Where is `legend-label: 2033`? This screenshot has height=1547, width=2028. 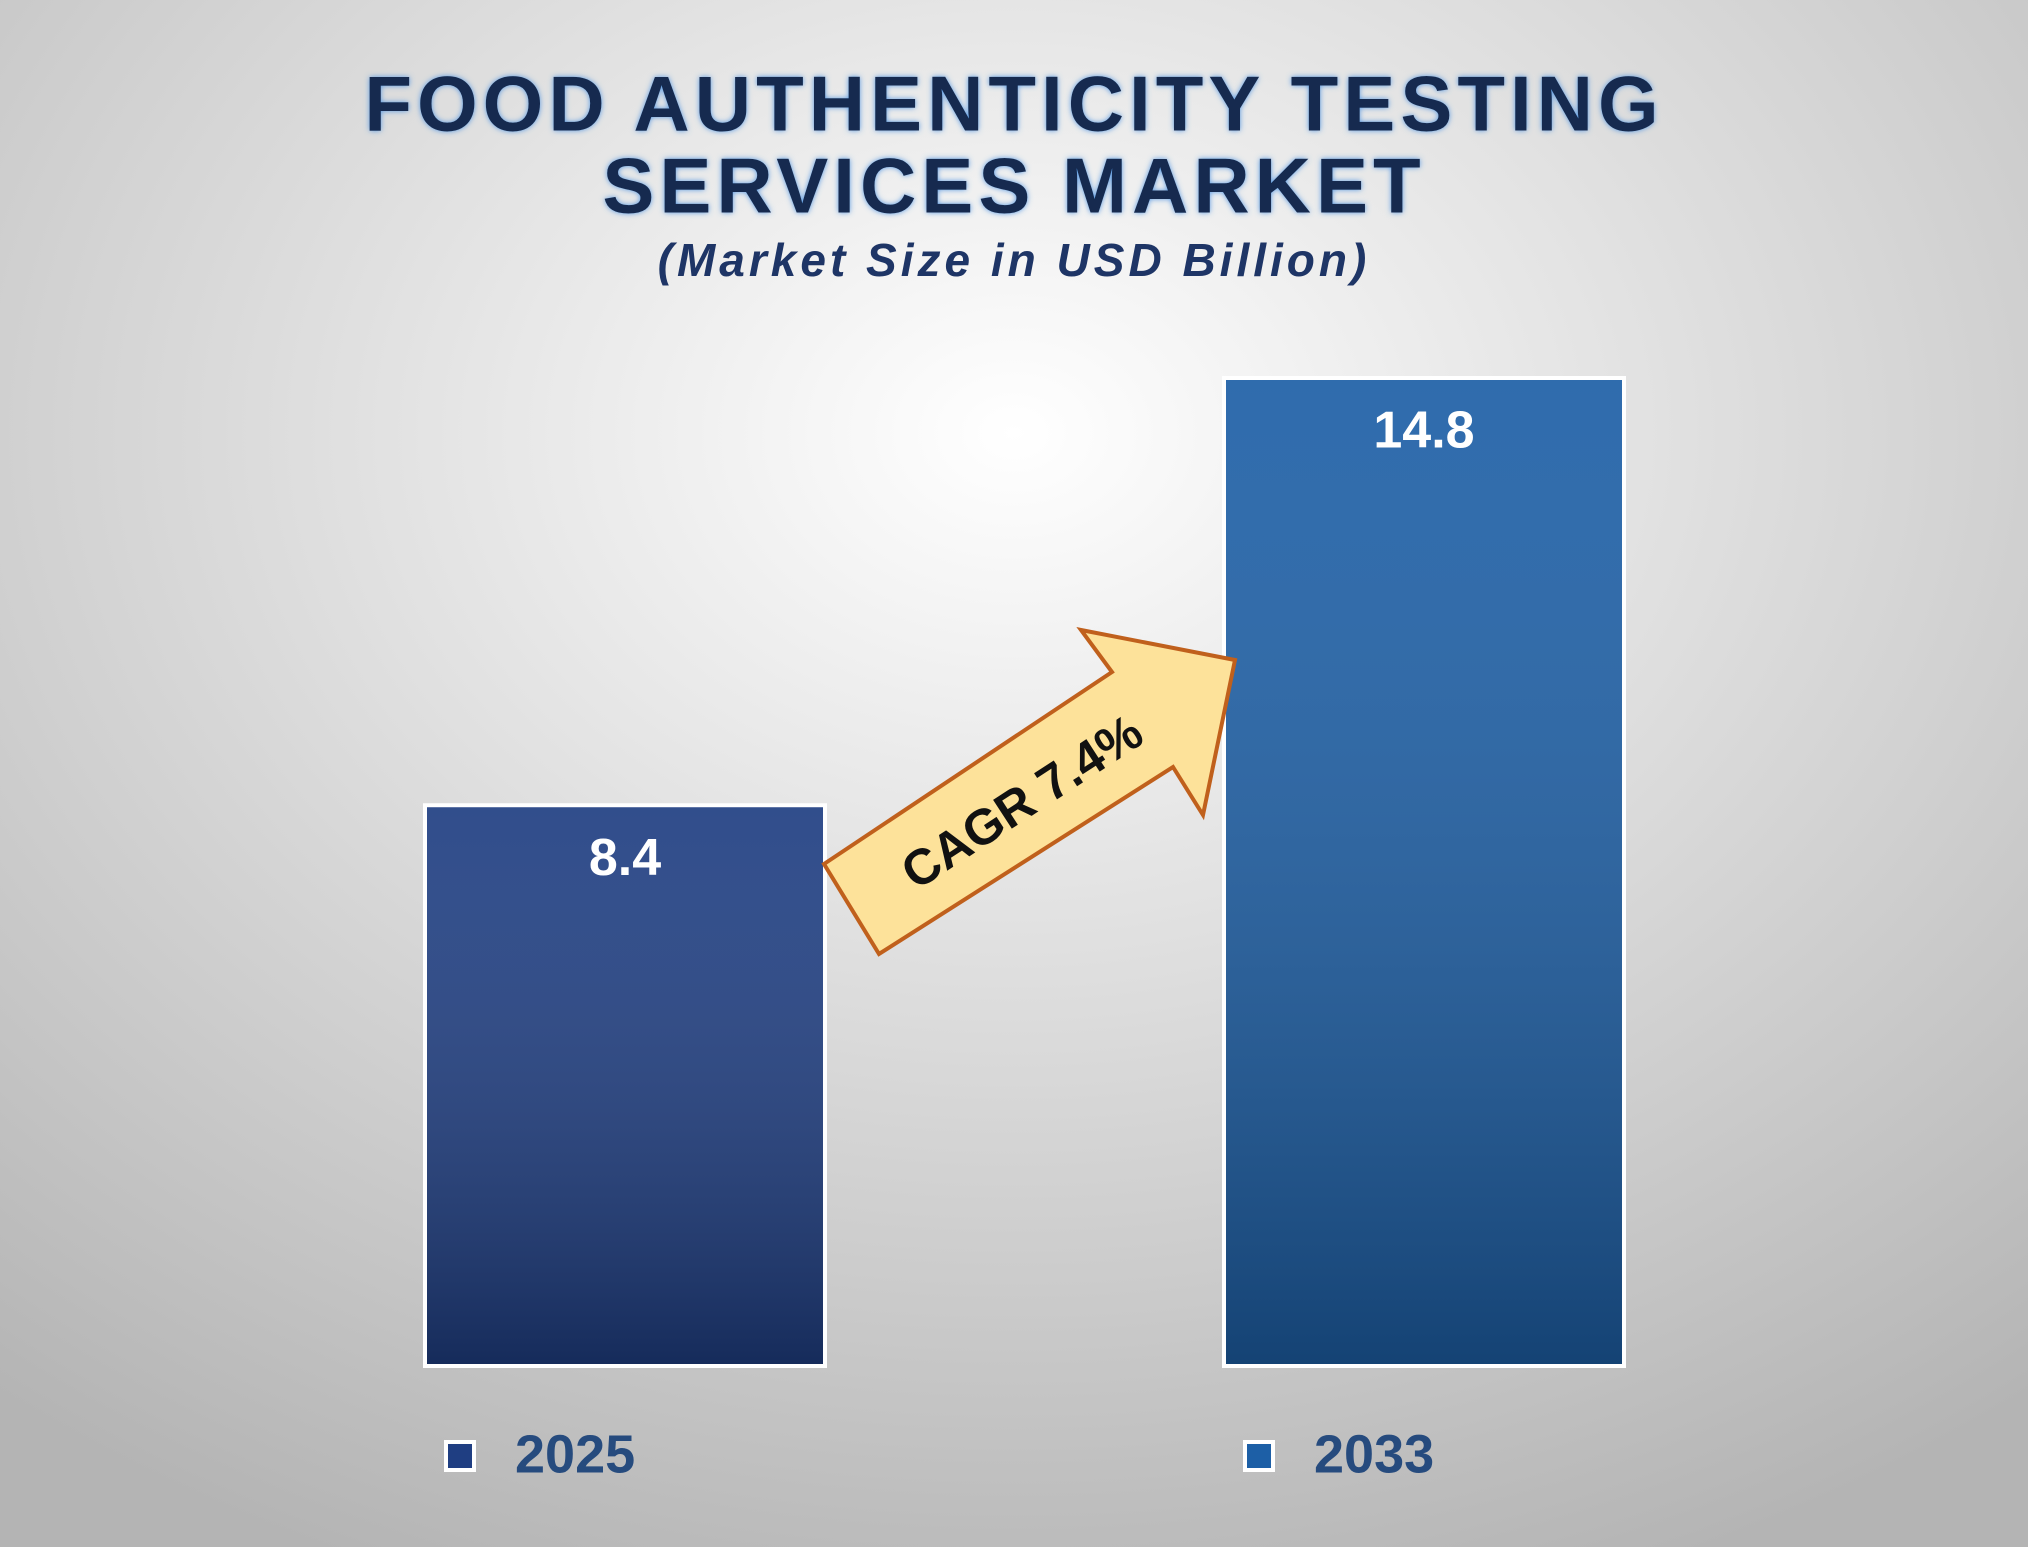 legend-label: 2033 is located at coordinates (1374, 1454).